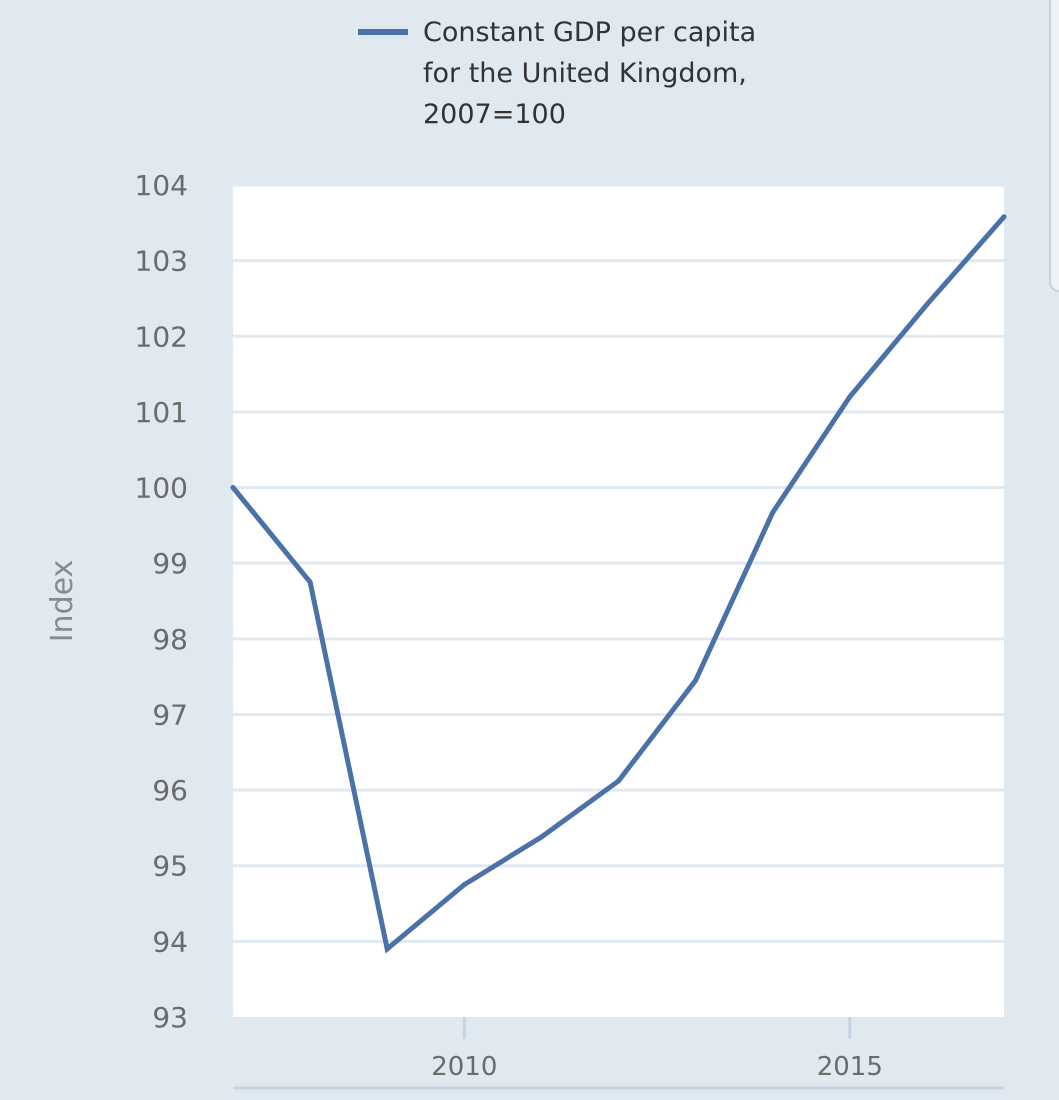  What do you see at coordinates (927, 305) in the screenshot?
I see `data-point-2016` at bounding box center [927, 305].